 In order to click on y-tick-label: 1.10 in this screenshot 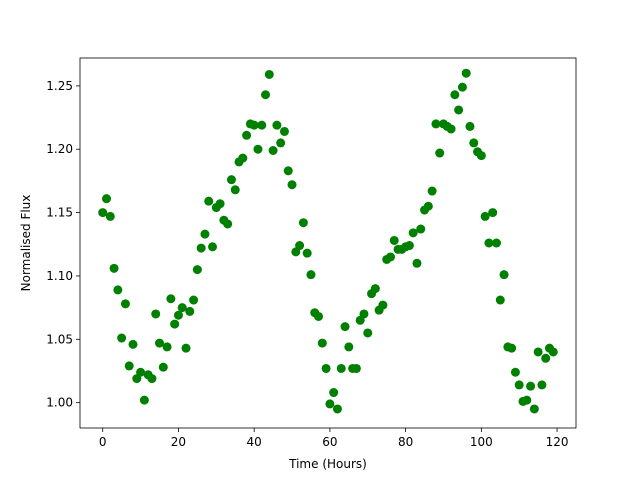, I will do `click(59, 276)`.